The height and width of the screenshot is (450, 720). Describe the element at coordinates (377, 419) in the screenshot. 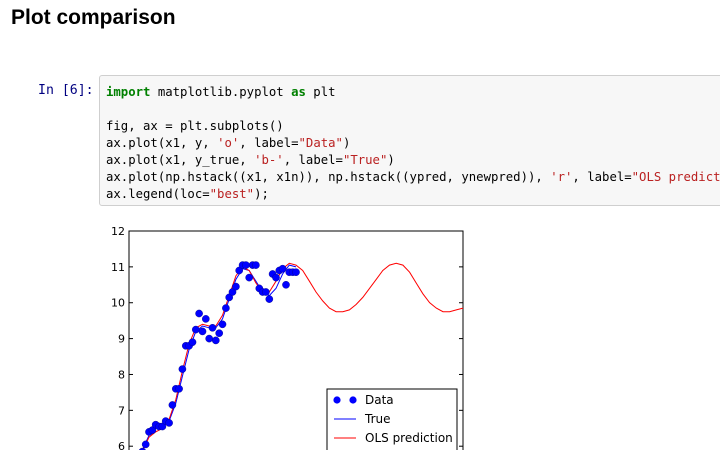

I see `legend-label: True` at that location.